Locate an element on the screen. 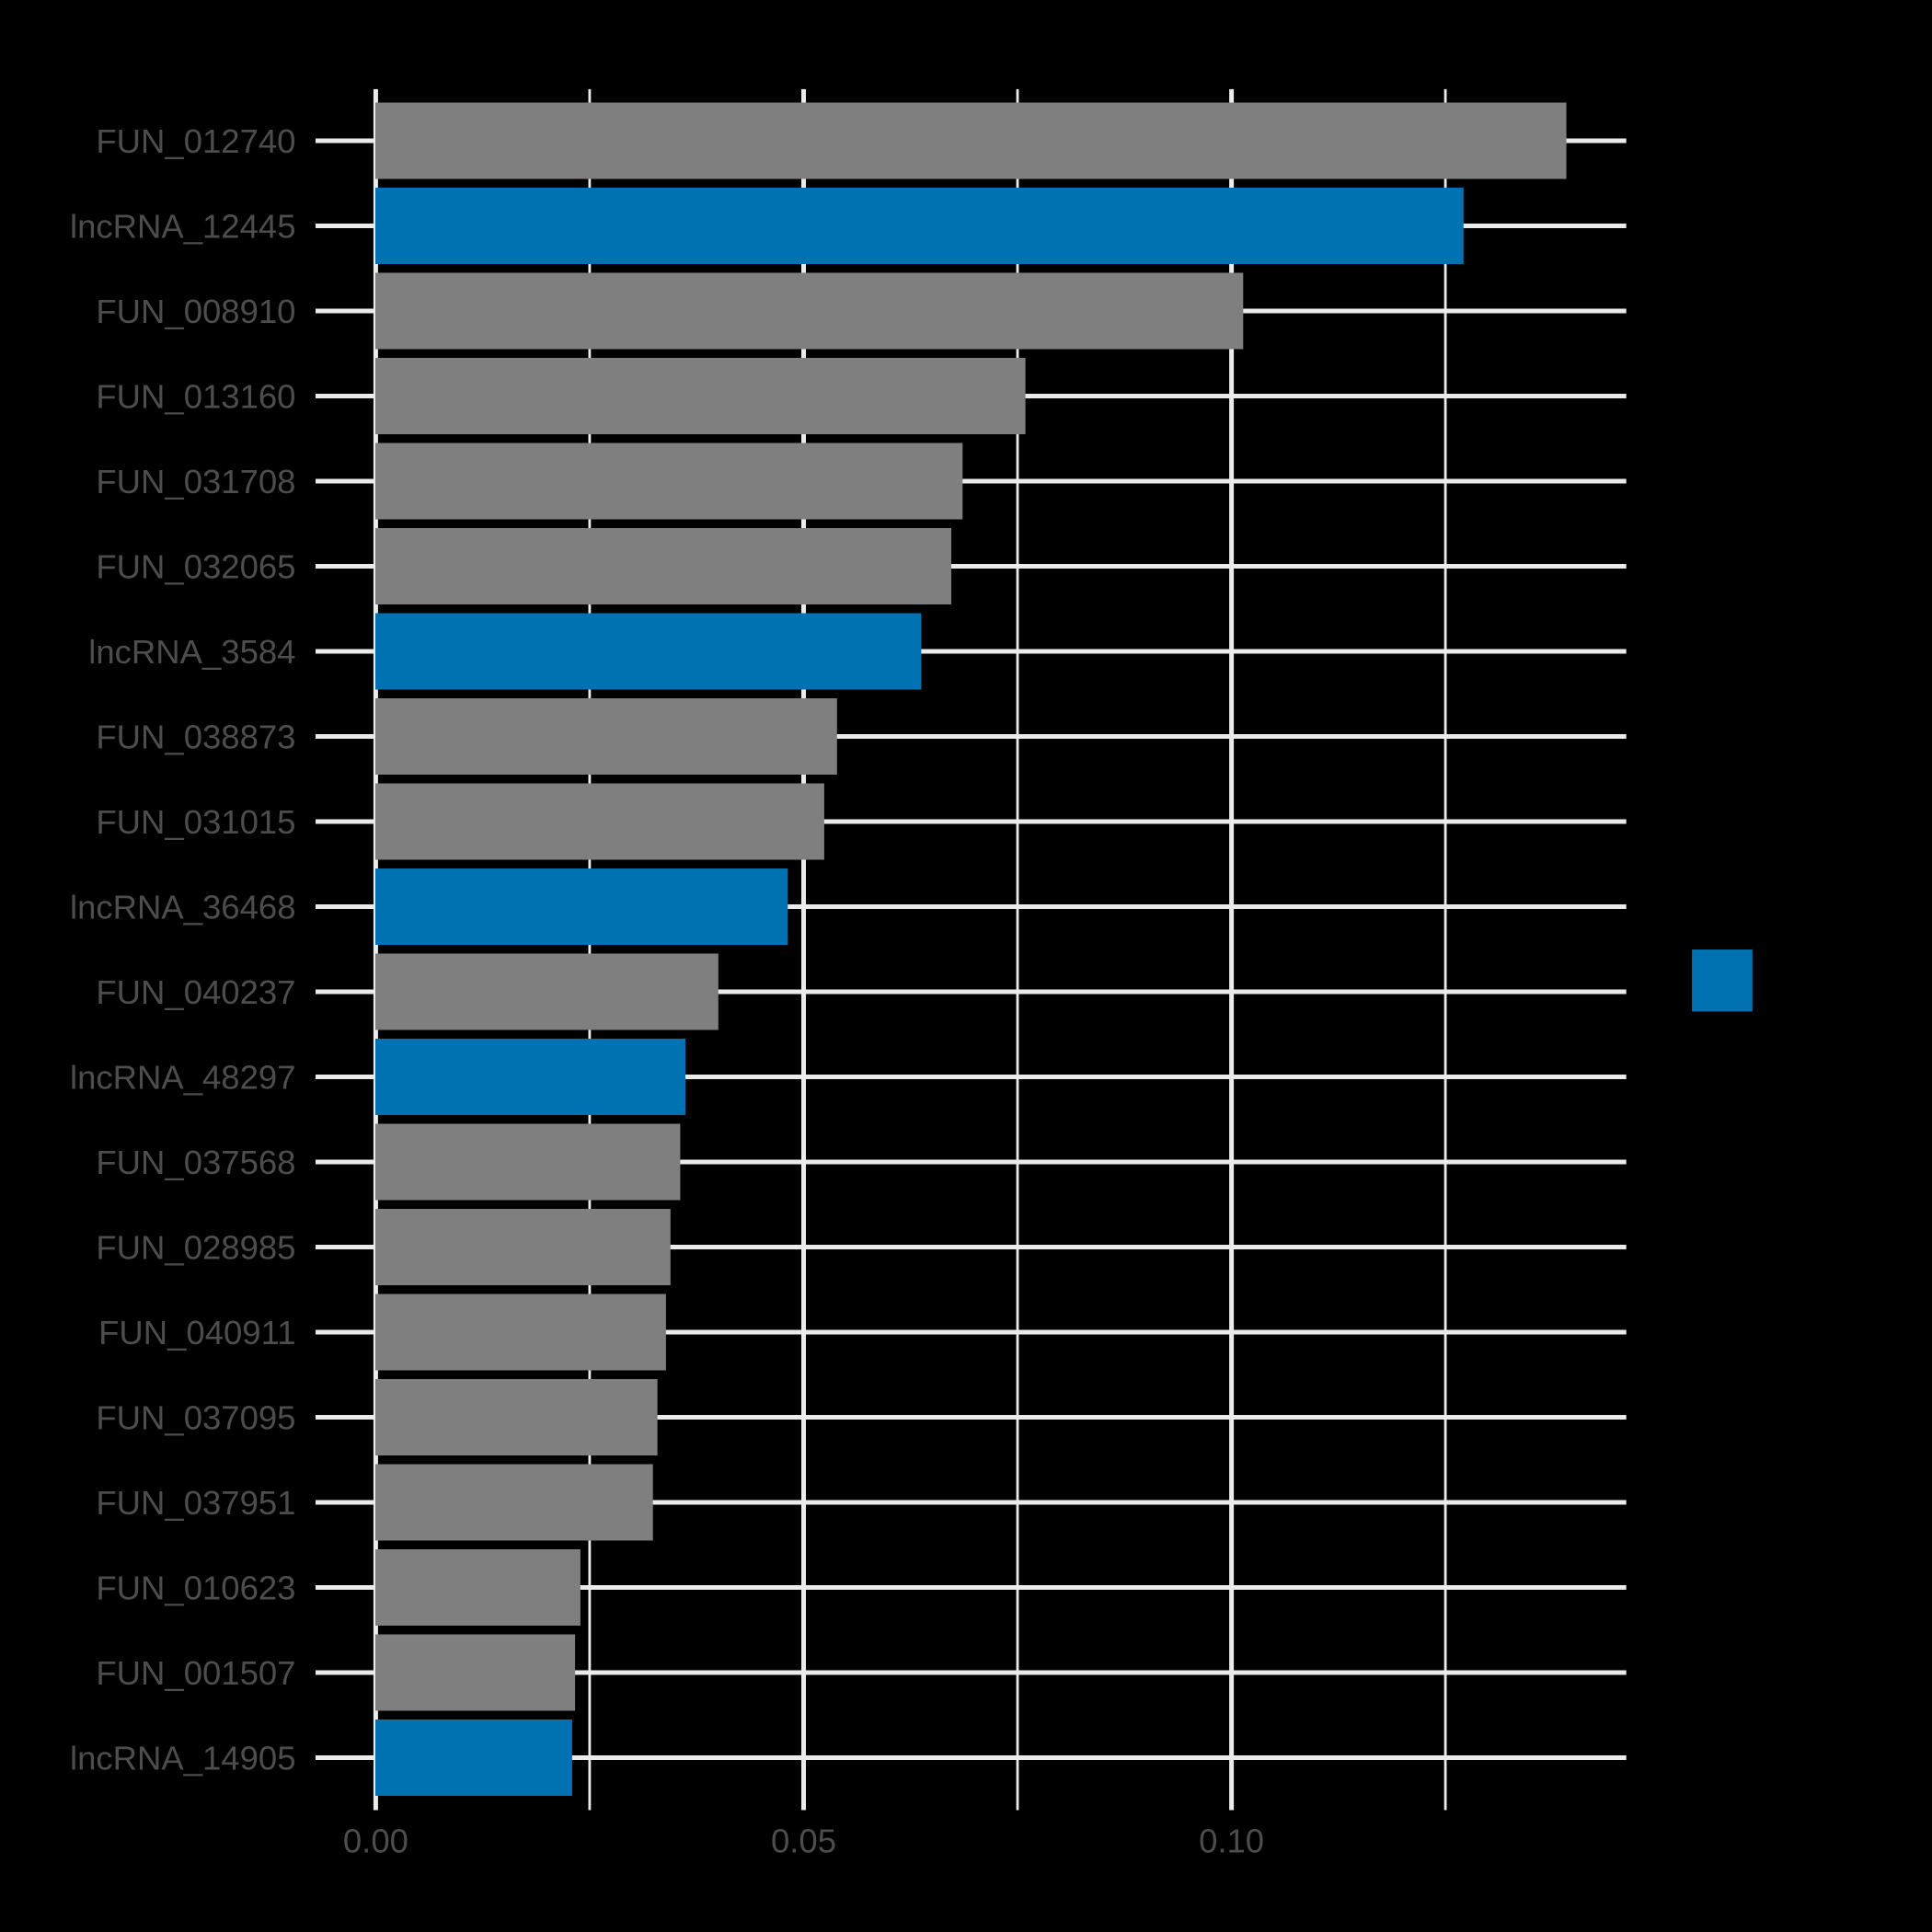 The height and width of the screenshot is (1932, 1932). svg-text: FUN_008910 is located at coordinates (195, 311).